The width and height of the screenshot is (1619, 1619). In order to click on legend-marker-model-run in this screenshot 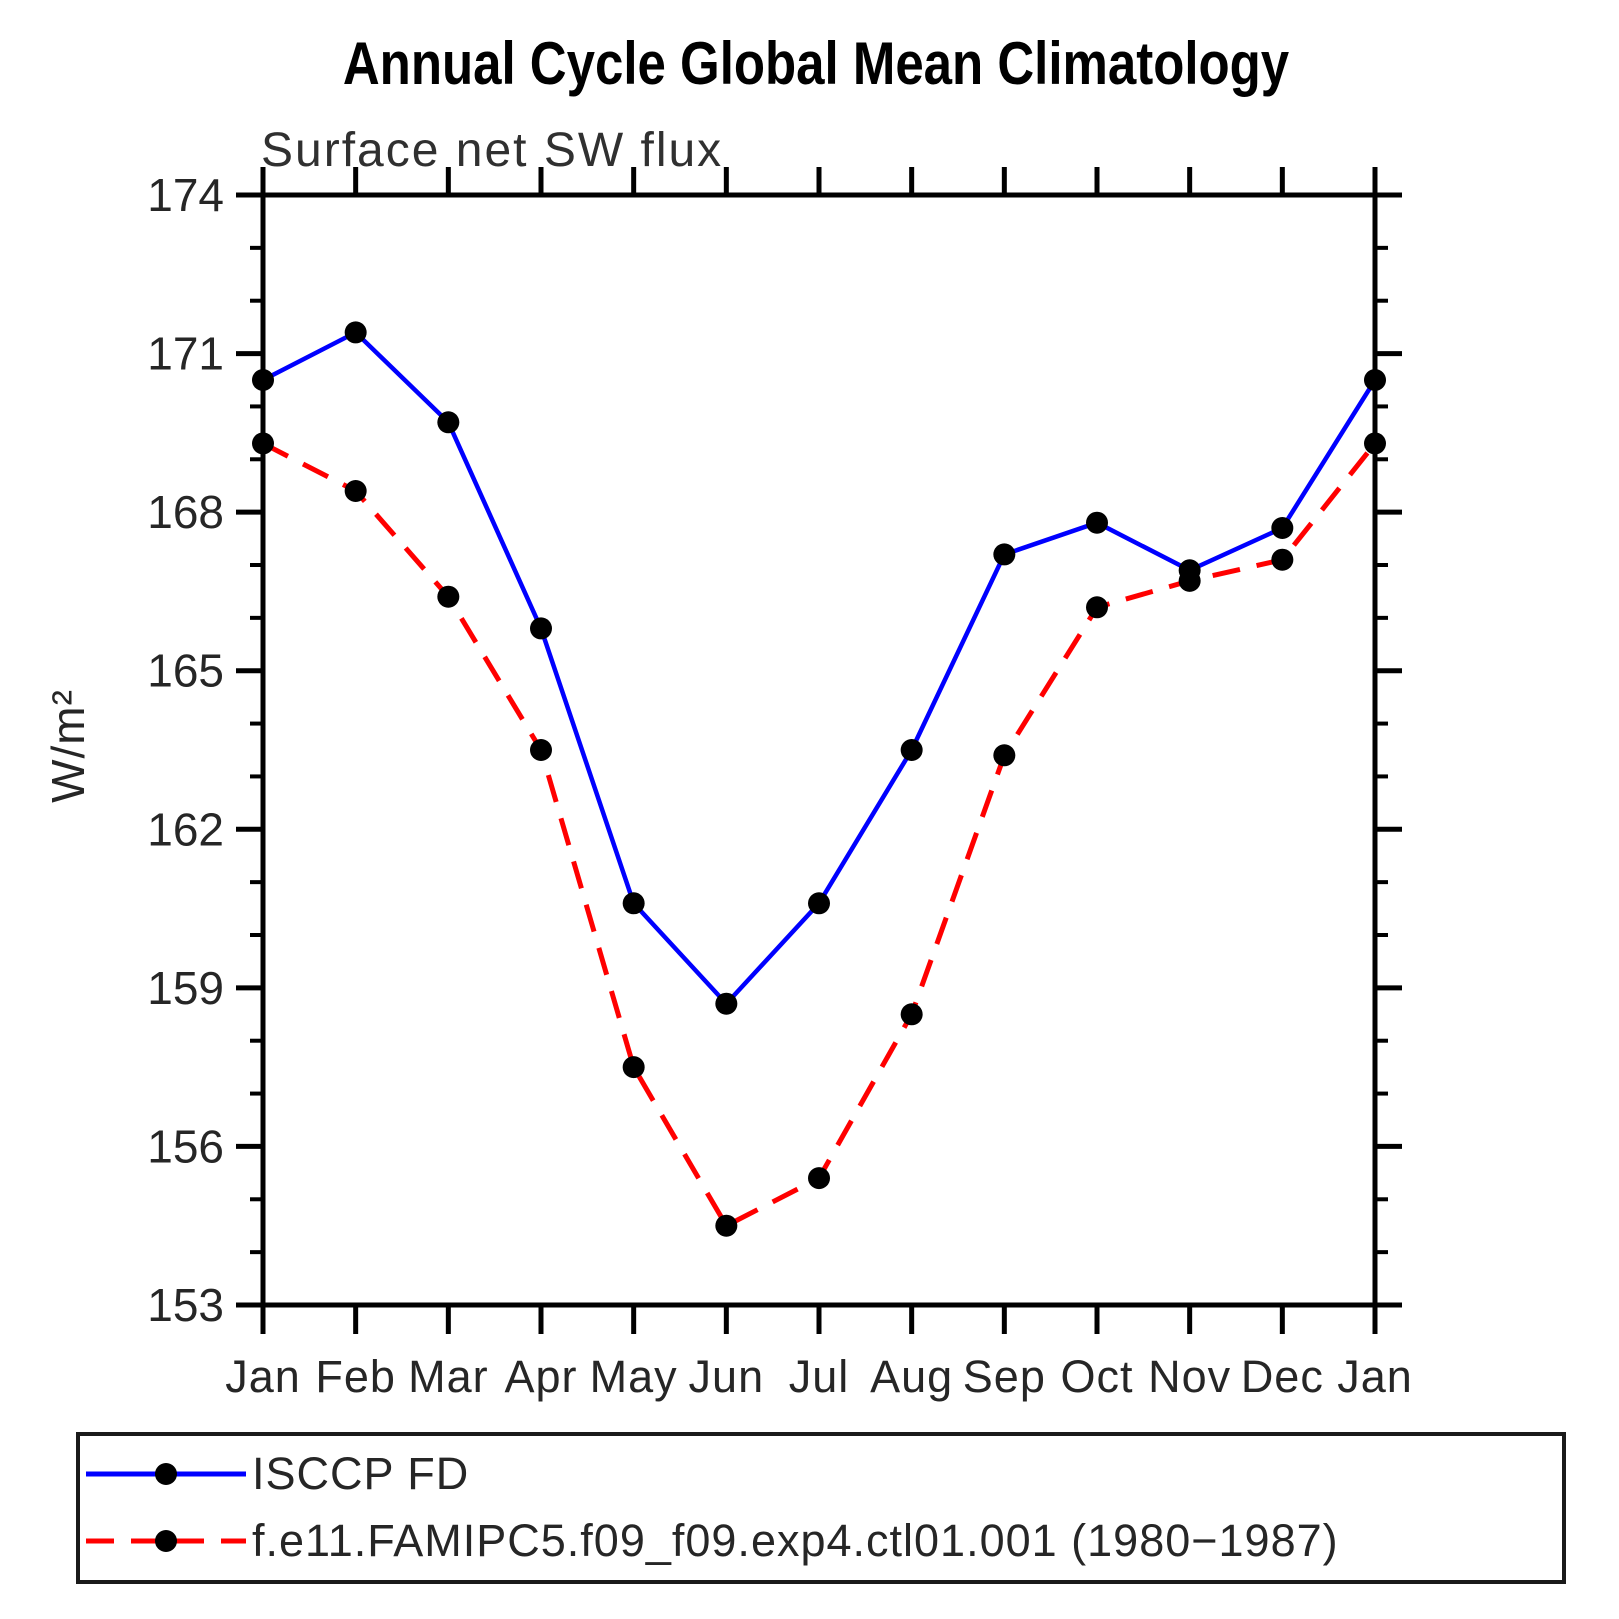, I will do `click(166, 1541)`.